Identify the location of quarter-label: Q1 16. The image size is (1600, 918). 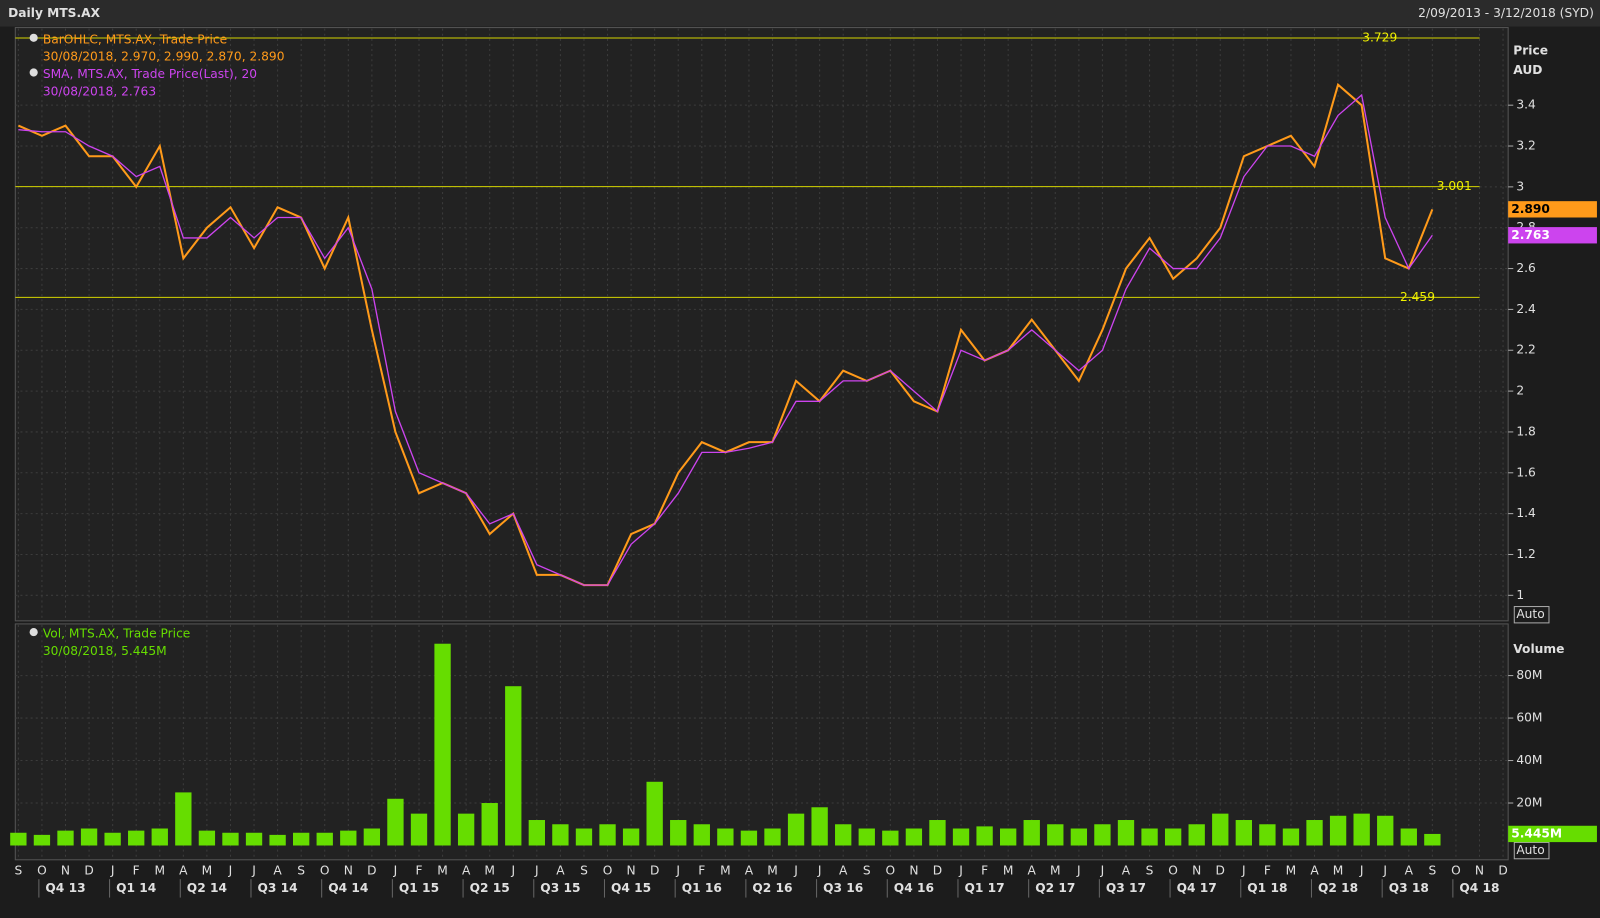
(702, 888).